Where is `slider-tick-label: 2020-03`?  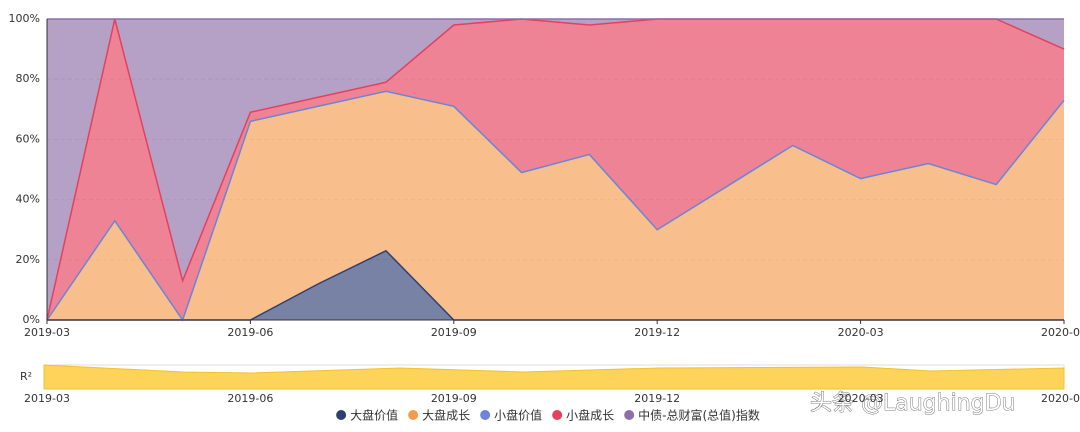 slider-tick-label: 2020-03 is located at coordinates (861, 398).